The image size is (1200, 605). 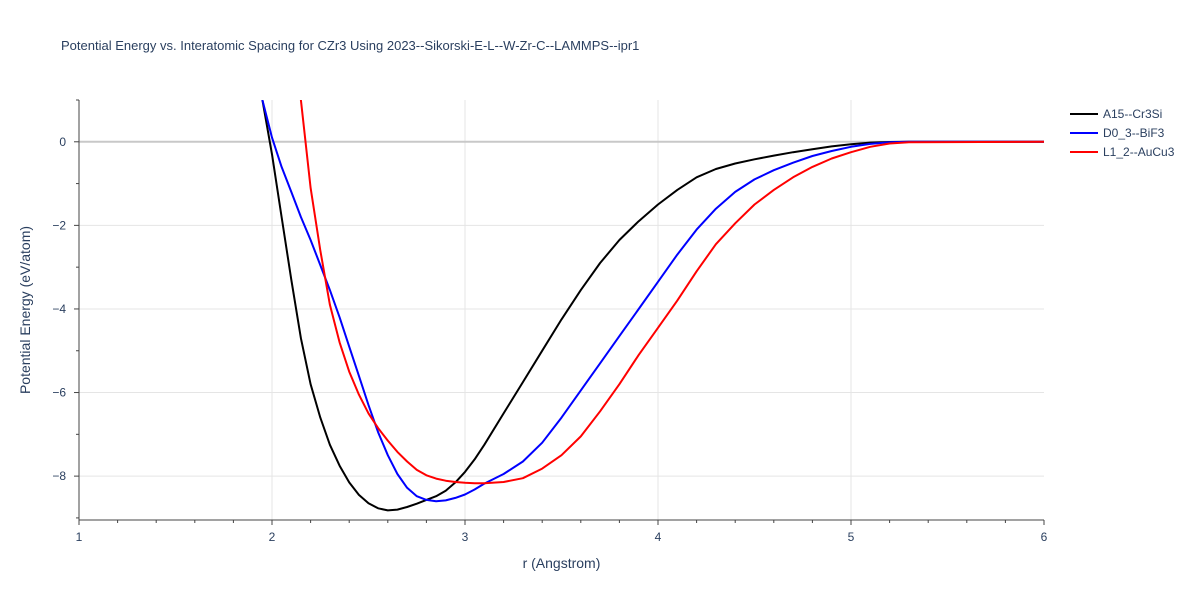 What do you see at coordinates (62, 142) in the screenshot?
I see `y-tick-label: 0` at bounding box center [62, 142].